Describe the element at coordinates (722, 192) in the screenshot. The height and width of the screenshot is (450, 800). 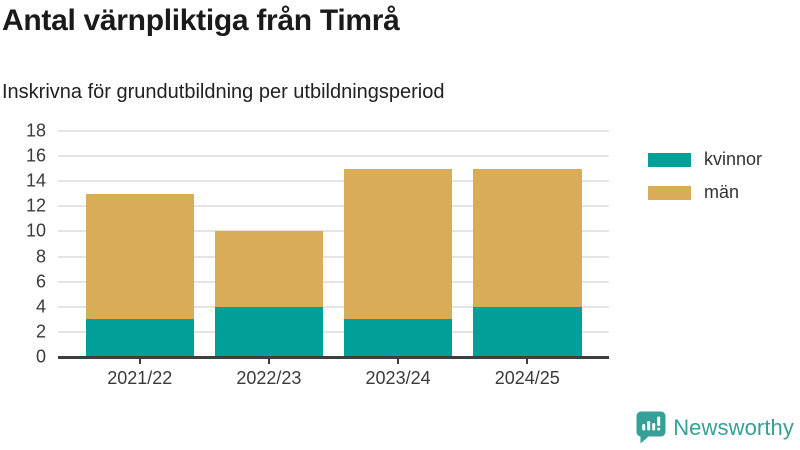
I see `legend-label-man: män` at that location.